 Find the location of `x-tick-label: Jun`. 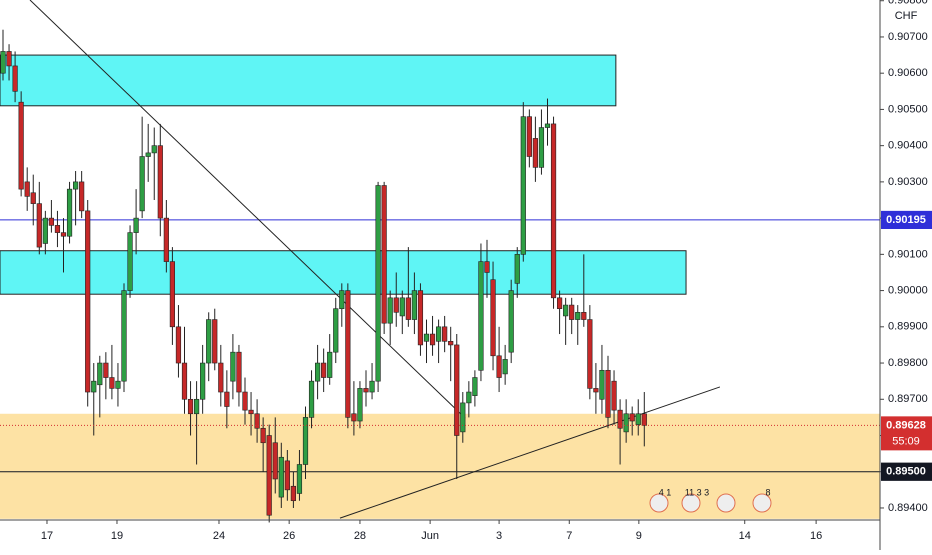

x-tick-label: Jun is located at coordinates (430, 536).